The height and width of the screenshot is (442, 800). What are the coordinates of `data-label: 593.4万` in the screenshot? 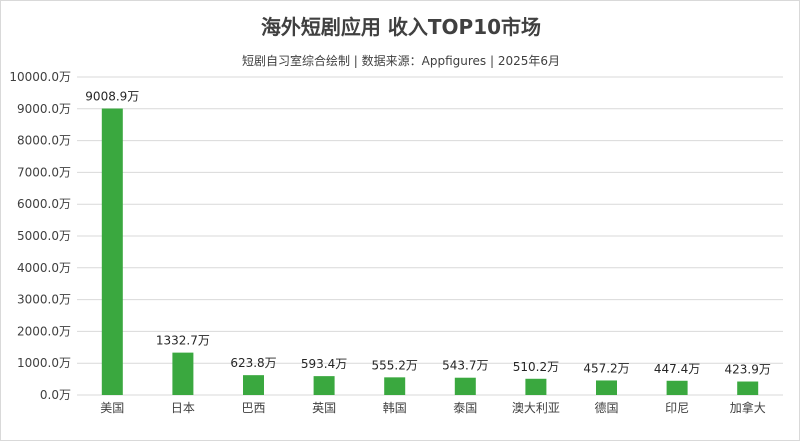 It's located at (324, 364).